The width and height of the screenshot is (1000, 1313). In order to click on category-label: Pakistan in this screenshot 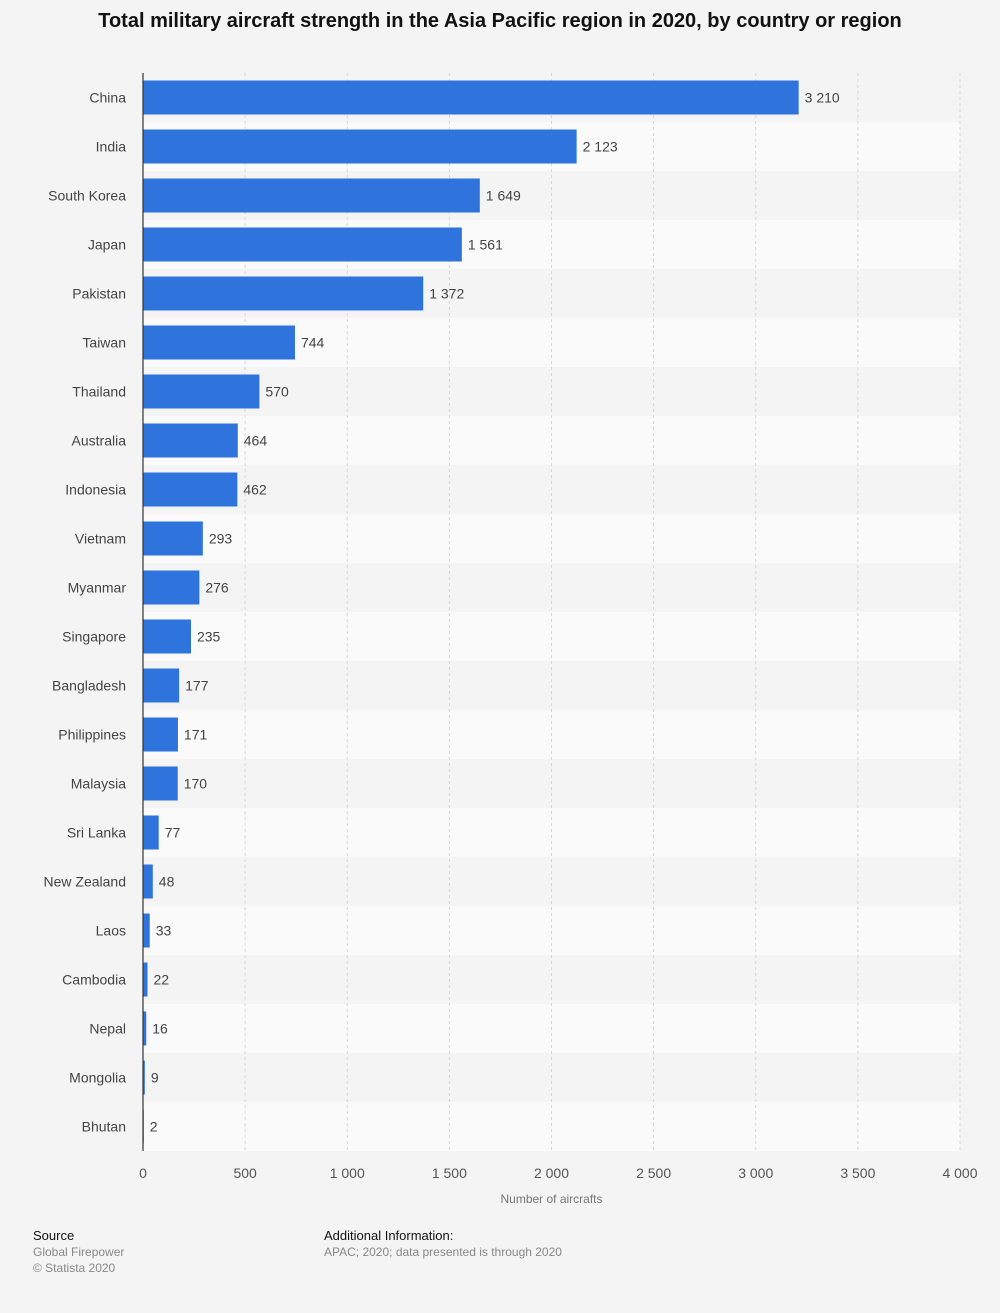, I will do `click(99, 294)`.